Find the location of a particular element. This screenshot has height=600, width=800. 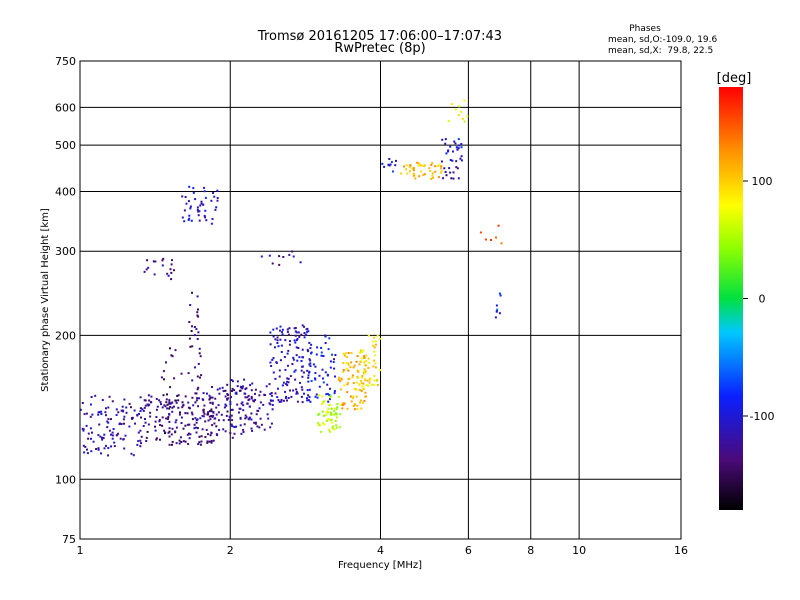

y-axis-ticks: 75 100 200 300 400 500 600 750 is located at coordinates (65, 300).